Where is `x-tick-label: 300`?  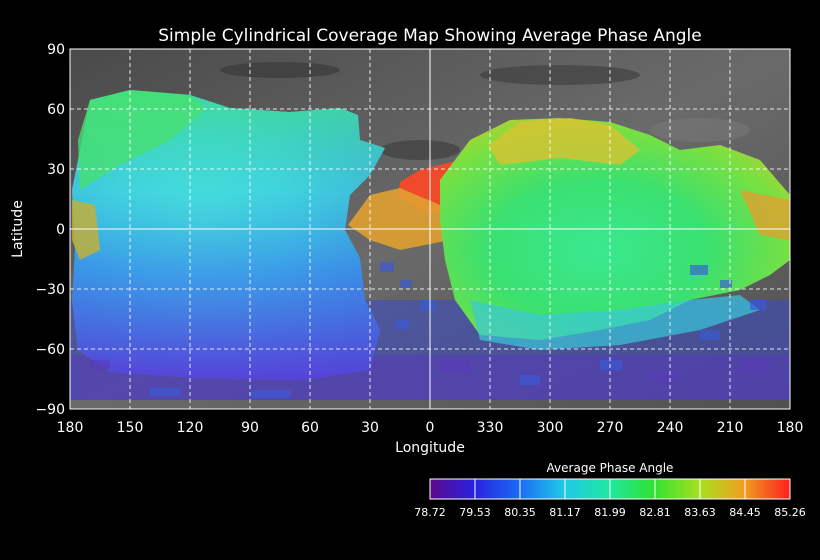
x-tick-label: 300 is located at coordinates (550, 428).